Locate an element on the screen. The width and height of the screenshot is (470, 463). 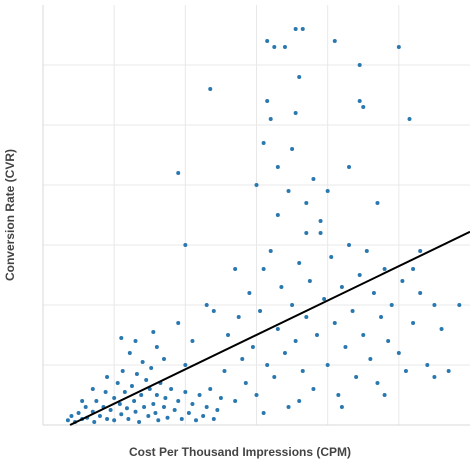
x-axis-label: Cost Per Thousand Impressions (CPM) is located at coordinates (240, 452).